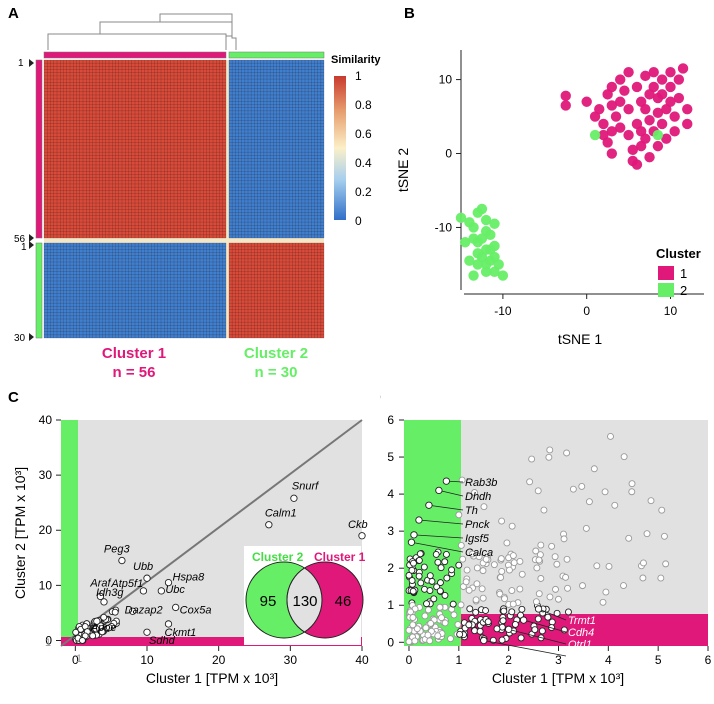 Image resolution: width=714 pixels, height=704 pixels. What do you see at coordinates (380, 397) in the screenshot?
I see `panel-d-letter: D` at bounding box center [380, 397].